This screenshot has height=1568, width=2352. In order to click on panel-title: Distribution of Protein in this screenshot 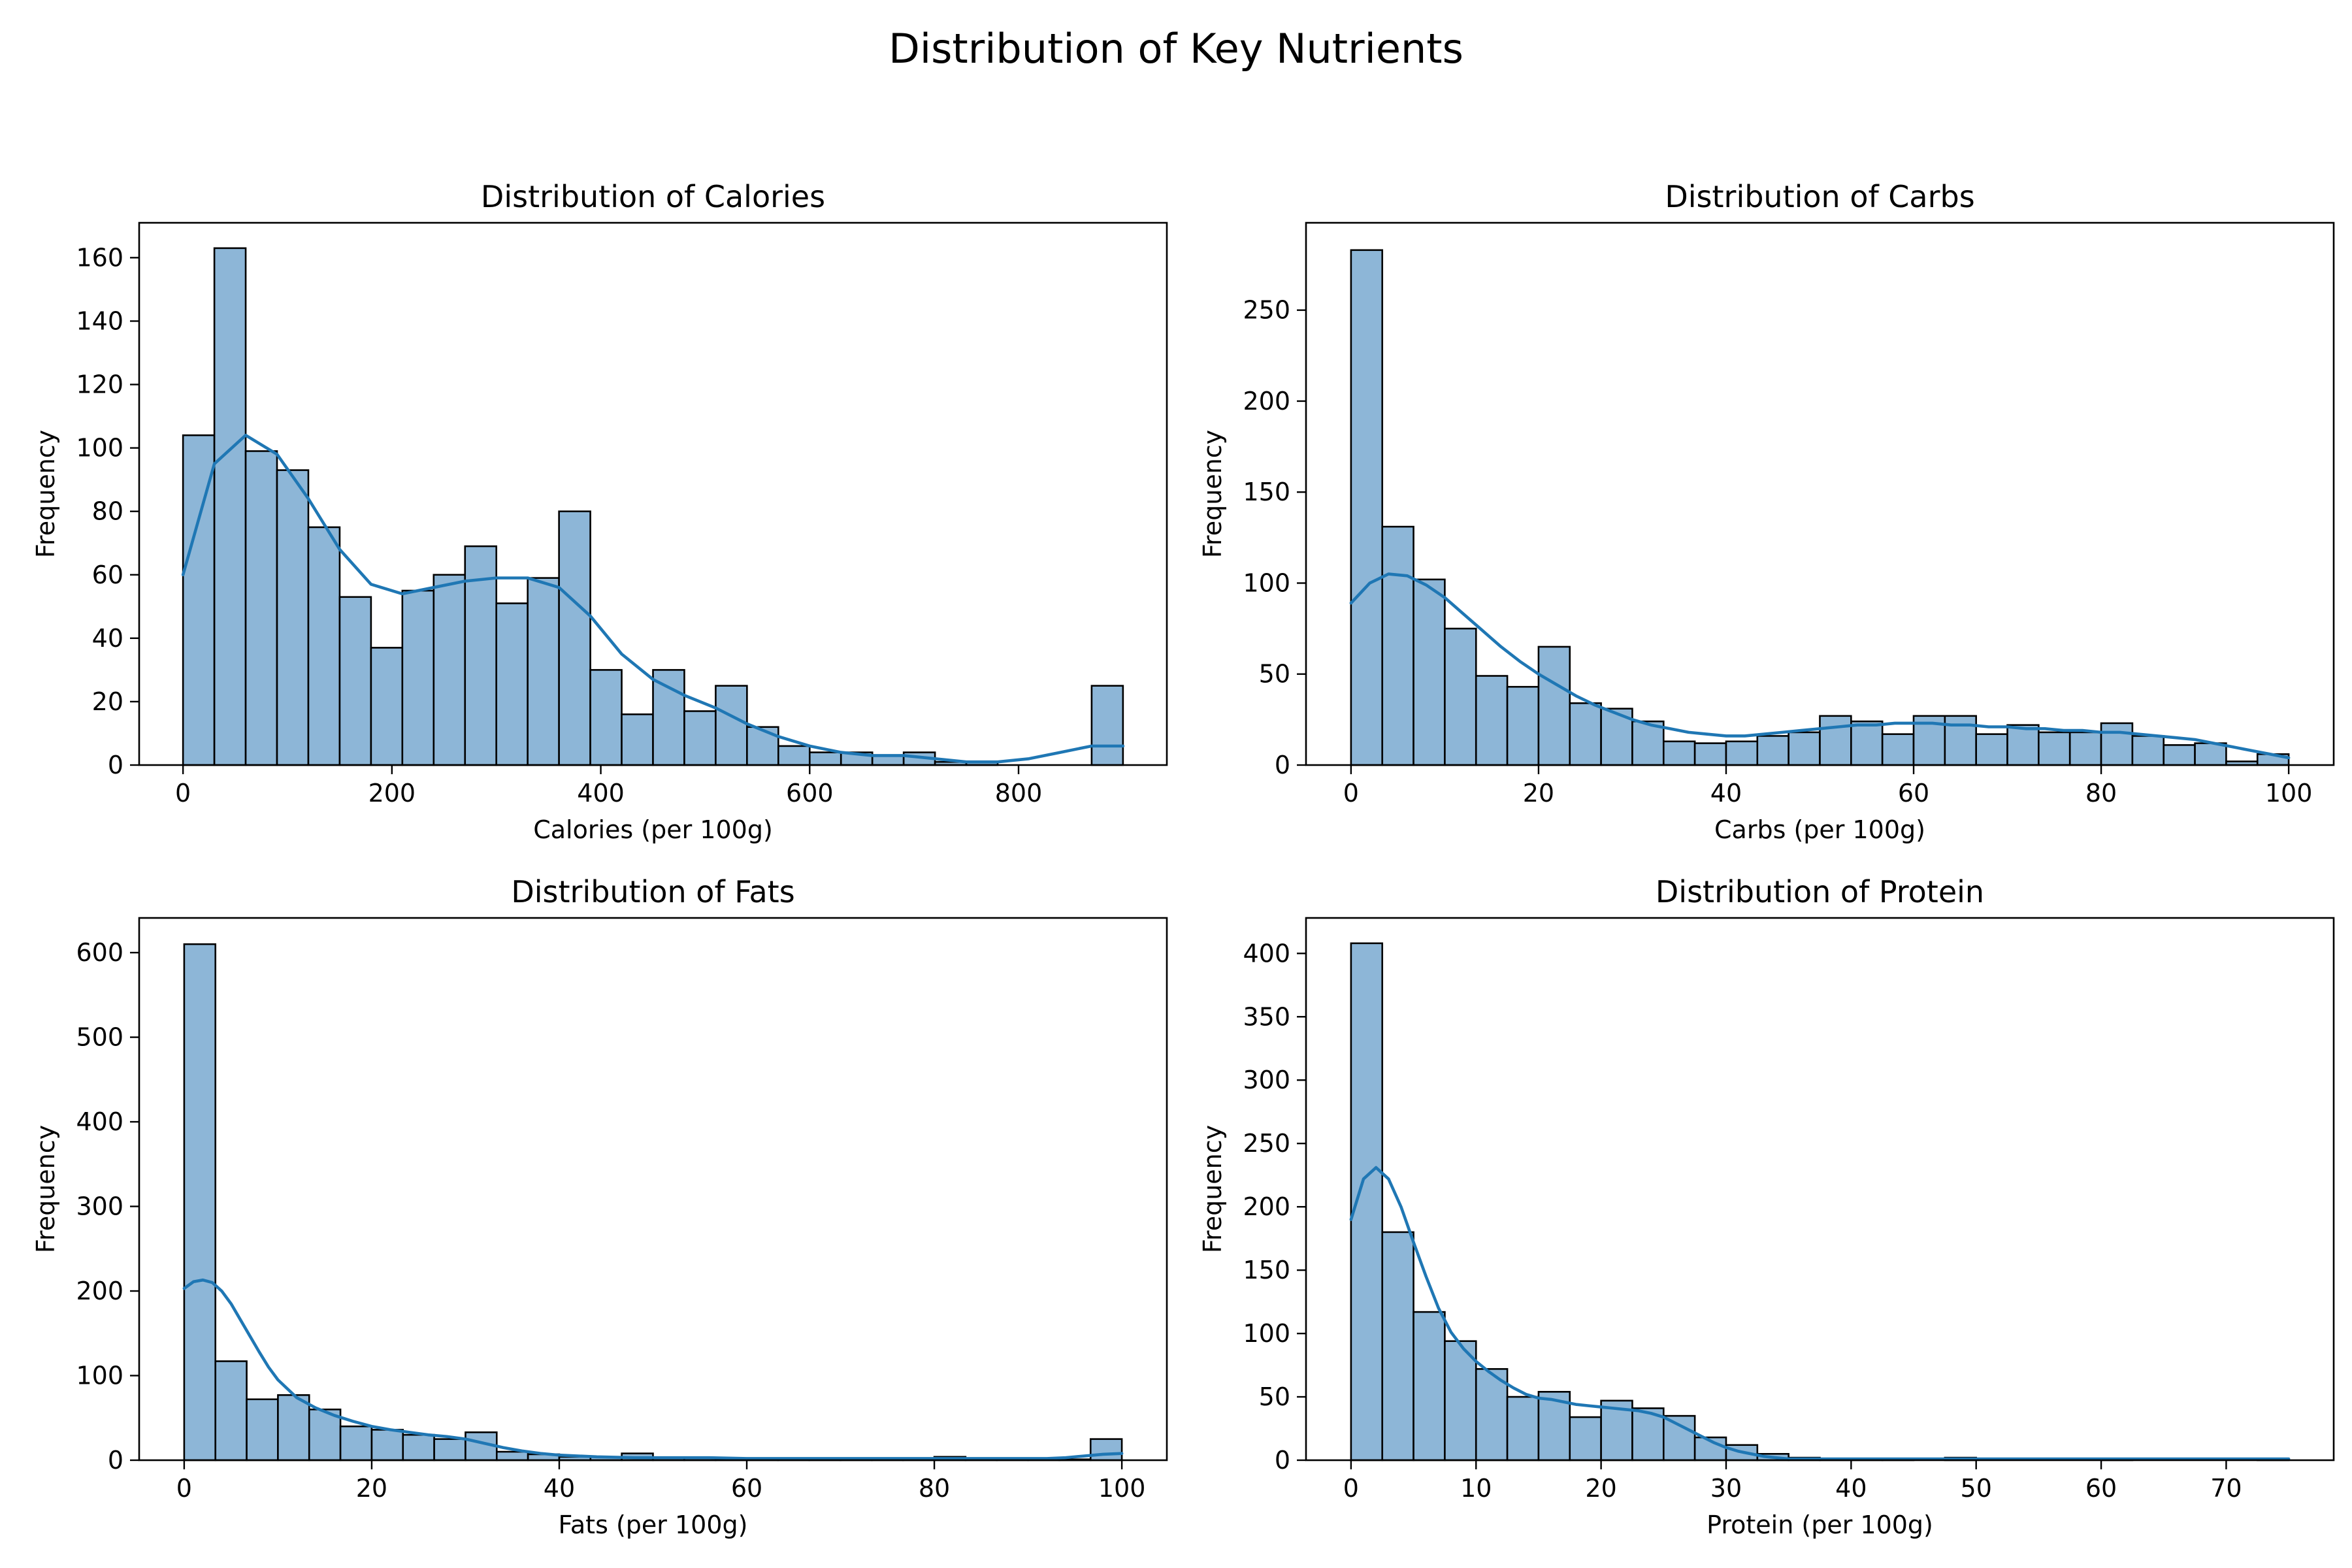, I will do `click(1820, 891)`.